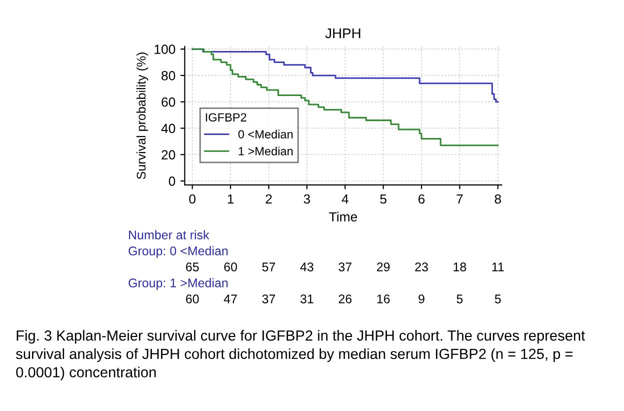 This screenshot has height=411, width=624. What do you see at coordinates (169, 155) in the screenshot?
I see `y-tick-label: 20` at bounding box center [169, 155].